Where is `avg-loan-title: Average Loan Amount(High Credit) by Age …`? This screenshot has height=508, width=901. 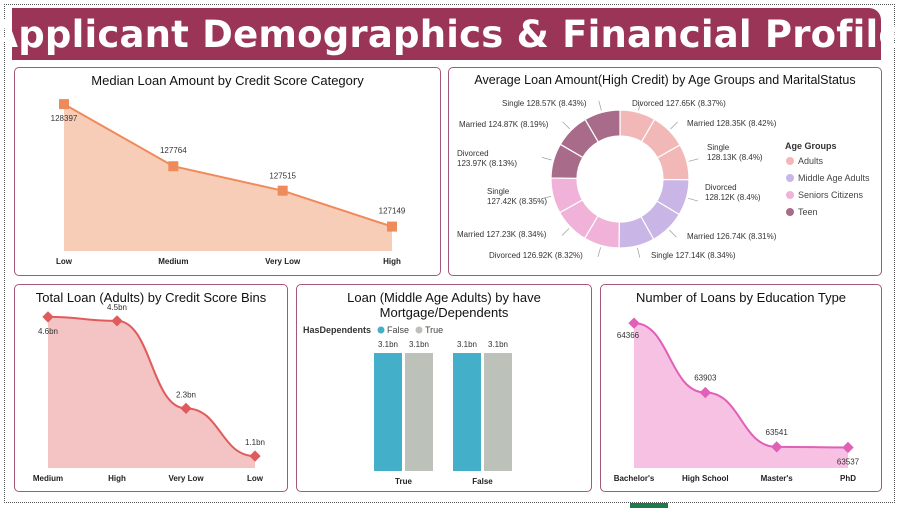
avg-loan-title: Average Loan Amount(High Credit) by Age … is located at coordinates (665, 80).